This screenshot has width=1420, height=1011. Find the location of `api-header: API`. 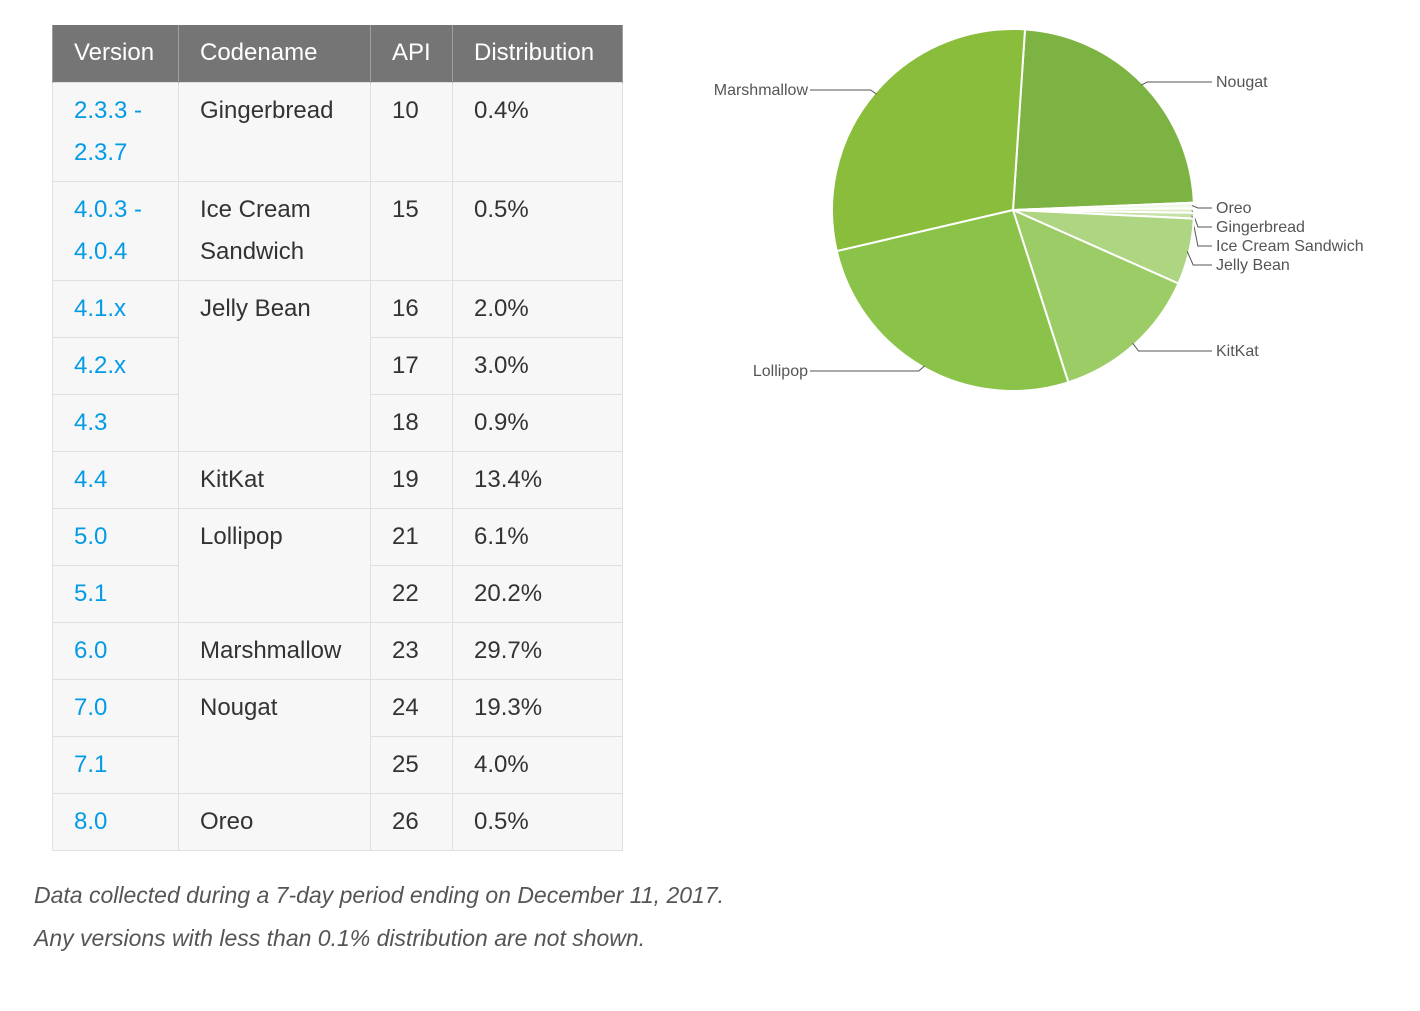

api-header: API is located at coordinates (411, 53).